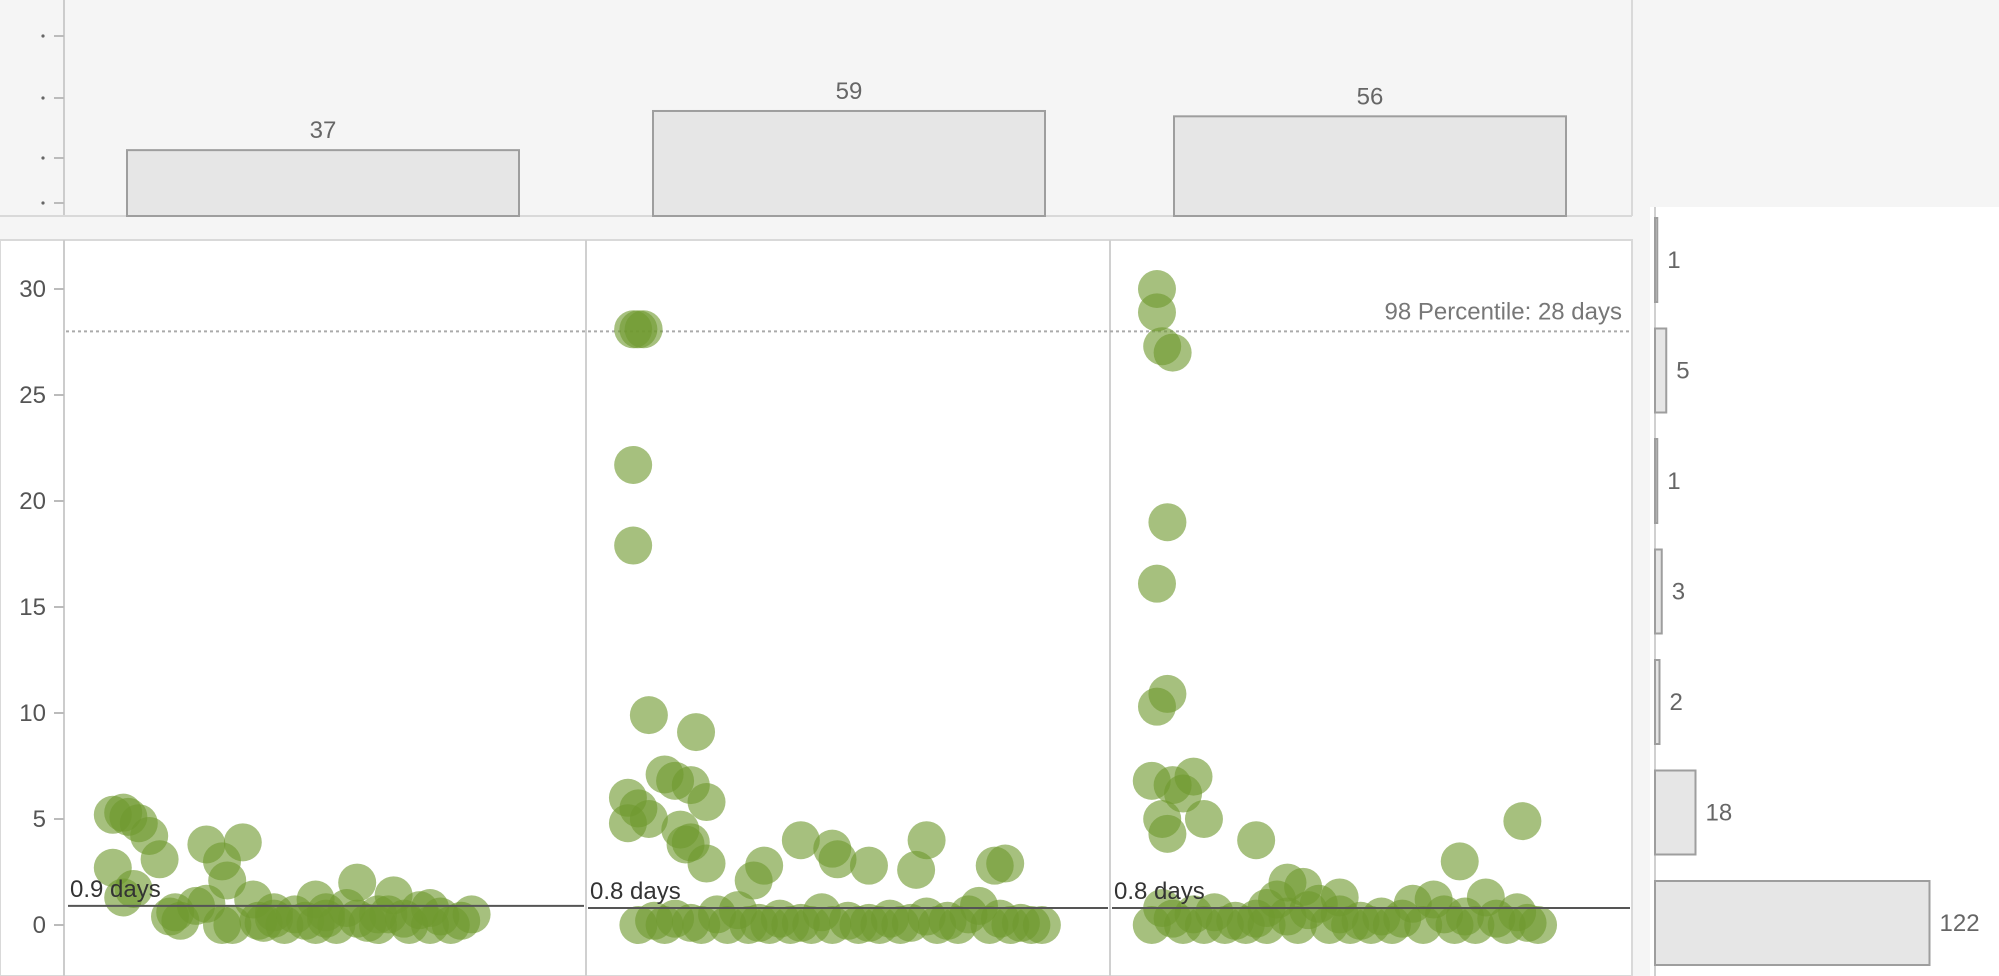  What do you see at coordinates (32, 501) in the screenshot?
I see `y-tick-label-20: 20` at bounding box center [32, 501].